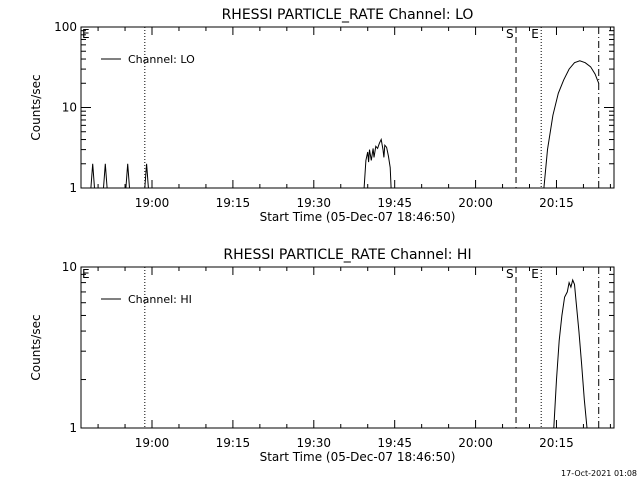  What do you see at coordinates (161, 59) in the screenshot?
I see `legend-entry: Channel: LO` at bounding box center [161, 59].